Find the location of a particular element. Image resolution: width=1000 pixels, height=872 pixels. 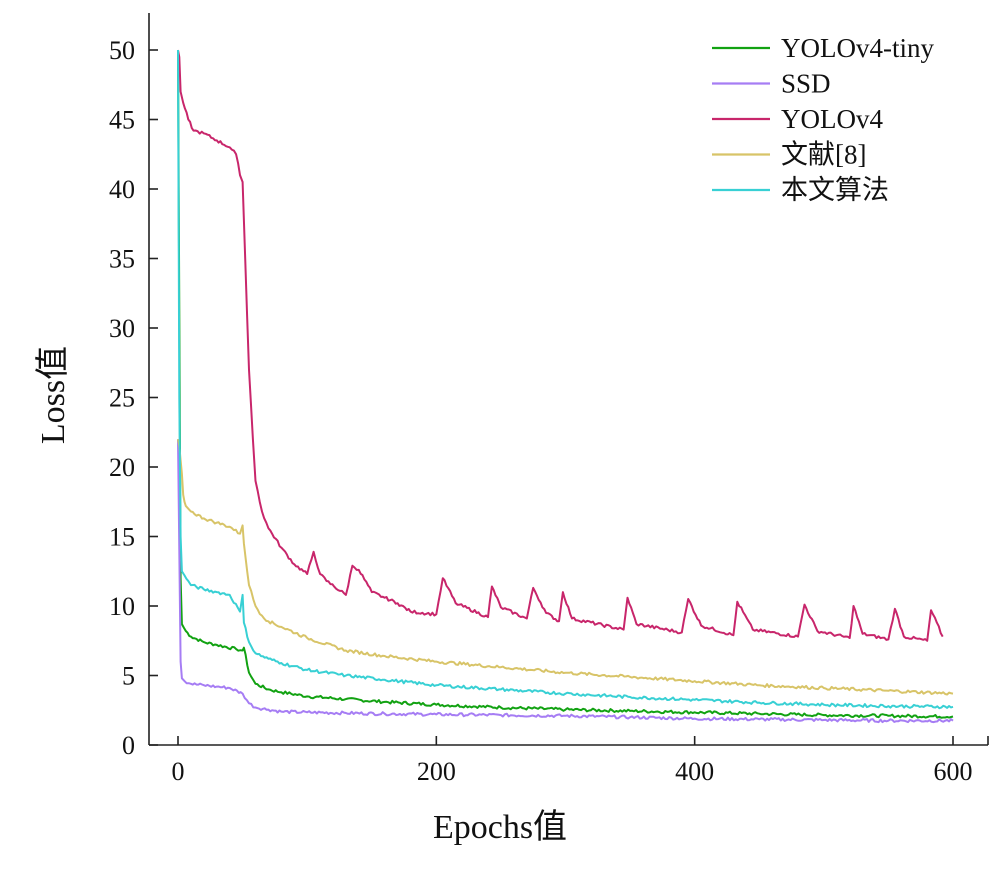

y-tick-label: 40 is located at coordinates (122, 189).